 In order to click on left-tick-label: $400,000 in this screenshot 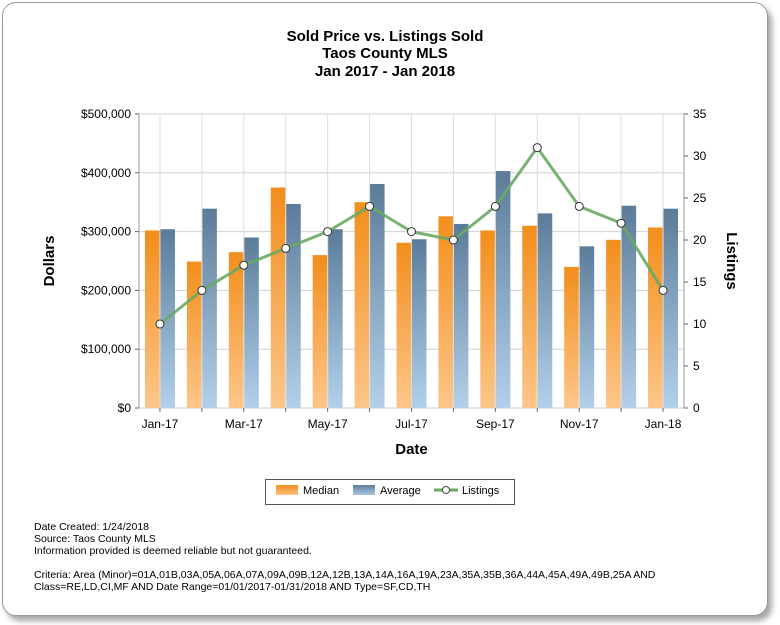, I will do `click(106, 173)`.